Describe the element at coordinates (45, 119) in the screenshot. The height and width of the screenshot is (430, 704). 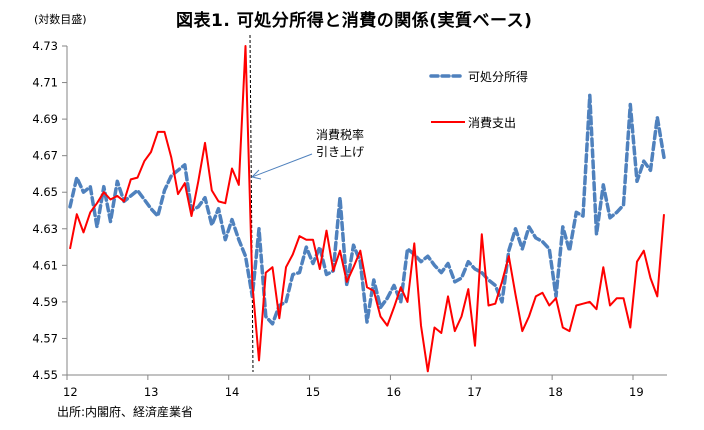
I see `y-tick-label: 4.69` at that location.